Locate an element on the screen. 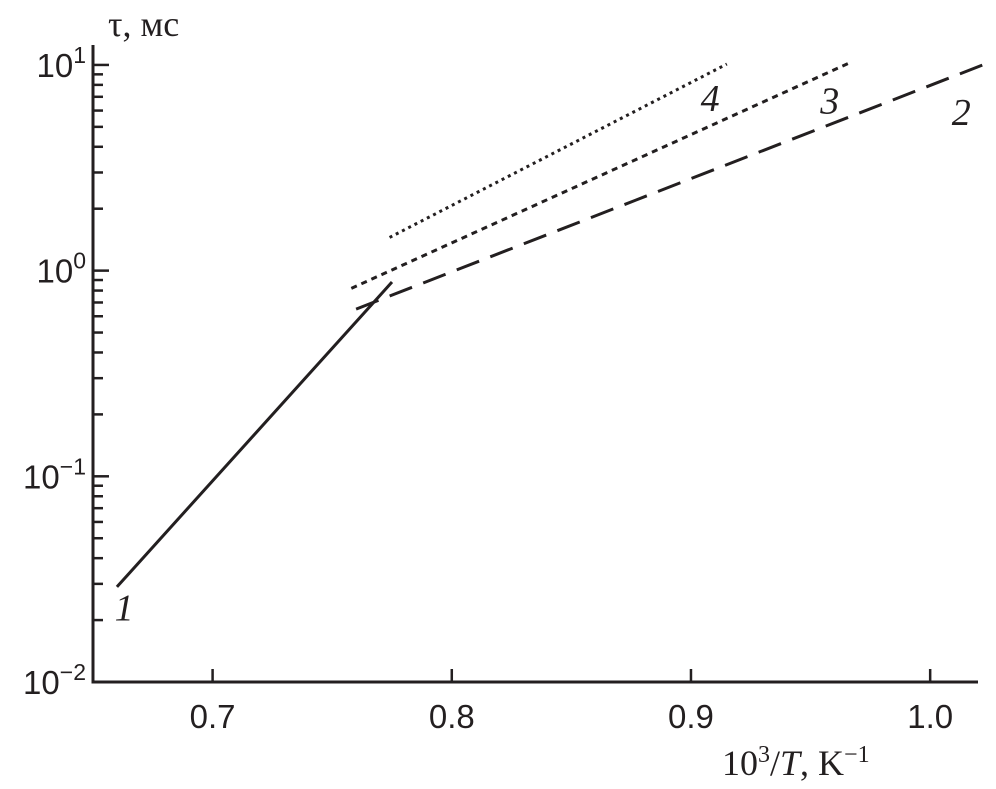  y-tick-label-base-3: 10 is located at coordinates (54, 65).